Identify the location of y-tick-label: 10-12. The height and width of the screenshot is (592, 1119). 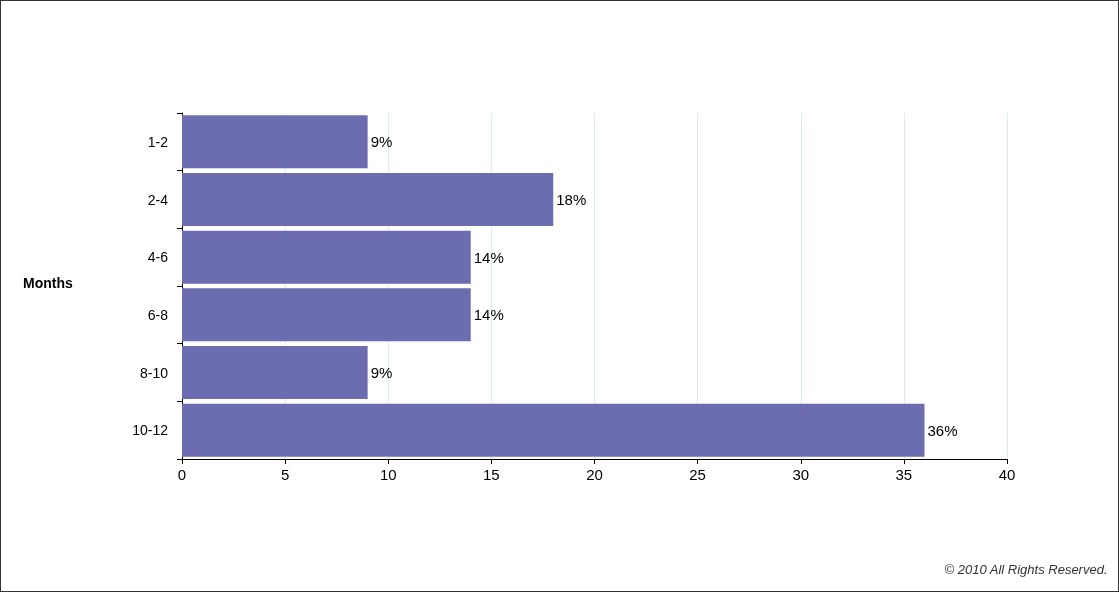
(150, 430).